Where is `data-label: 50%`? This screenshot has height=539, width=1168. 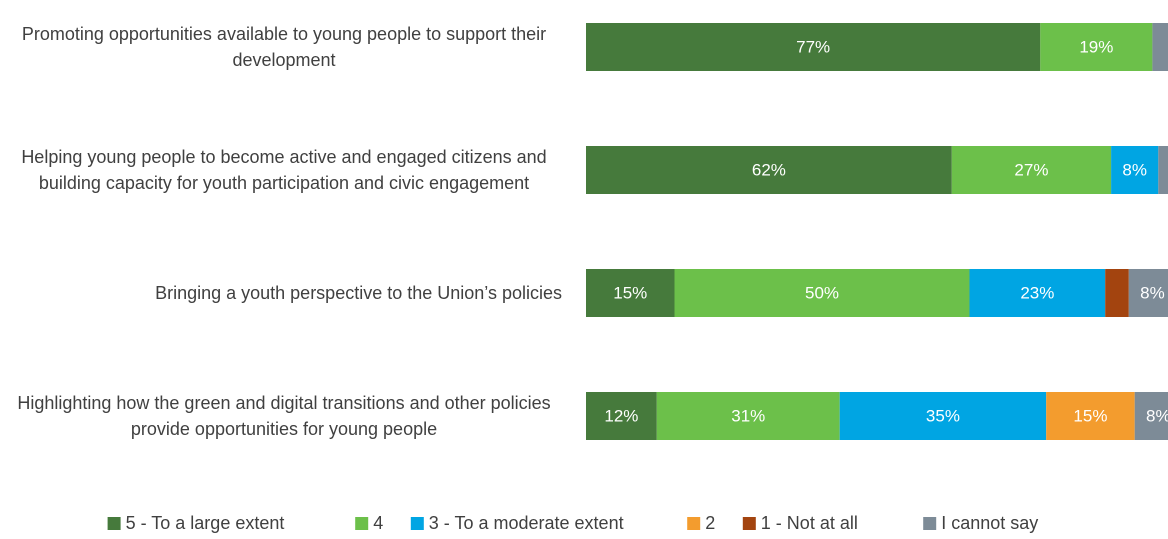 data-label: 50% is located at coordinates (822, 292).